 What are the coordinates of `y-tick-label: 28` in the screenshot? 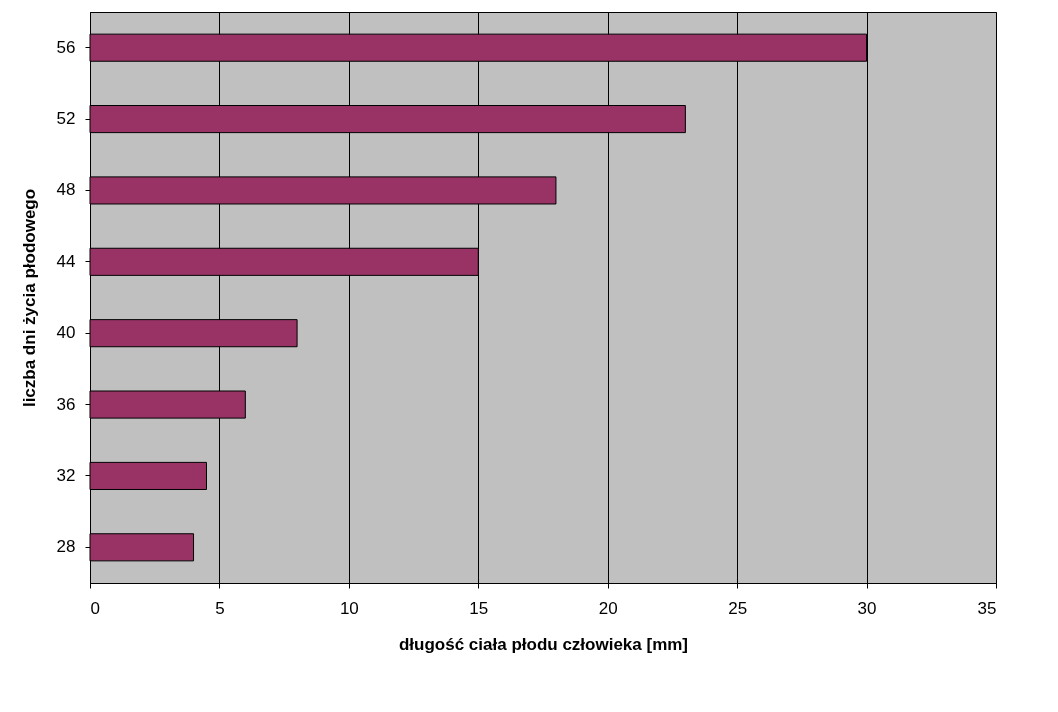 It's located at (66, 547).